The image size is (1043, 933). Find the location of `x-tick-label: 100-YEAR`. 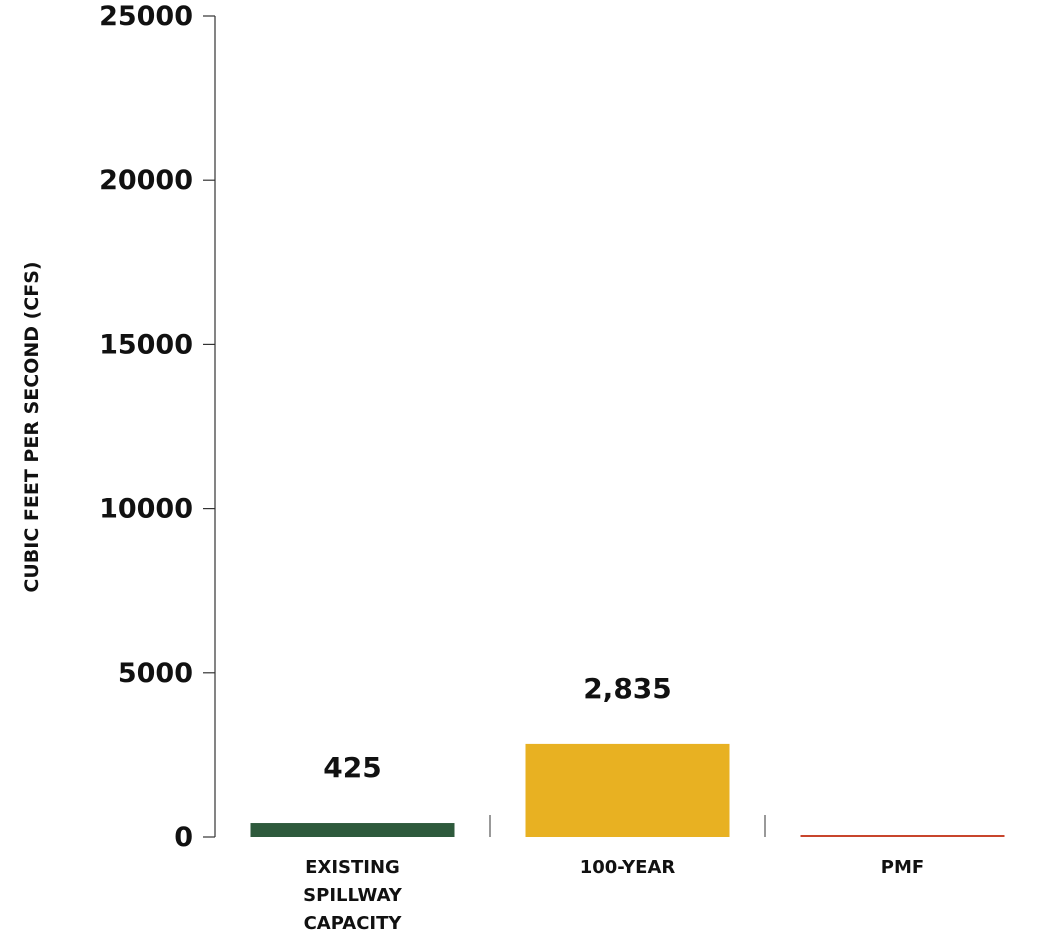

x-tick-label: 100-YEAR is located at coordinates (628, 867).